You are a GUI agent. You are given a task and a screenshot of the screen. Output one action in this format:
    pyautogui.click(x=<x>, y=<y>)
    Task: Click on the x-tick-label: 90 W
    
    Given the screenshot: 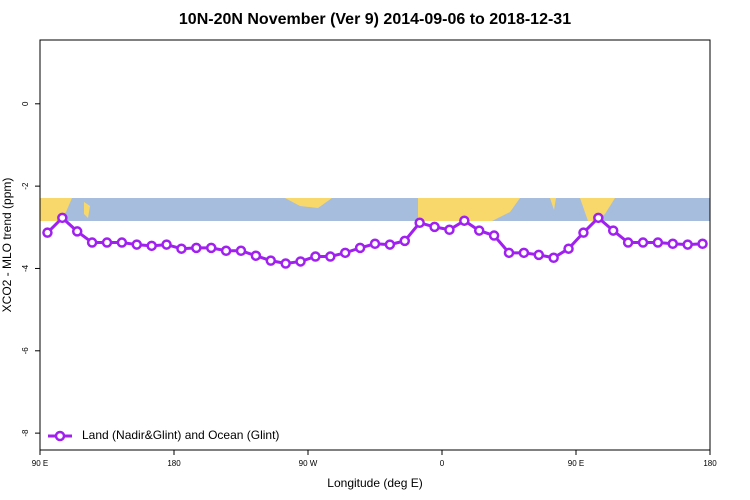 What is the action you would take?
    pyautogui.click(x=308, y=463)
    